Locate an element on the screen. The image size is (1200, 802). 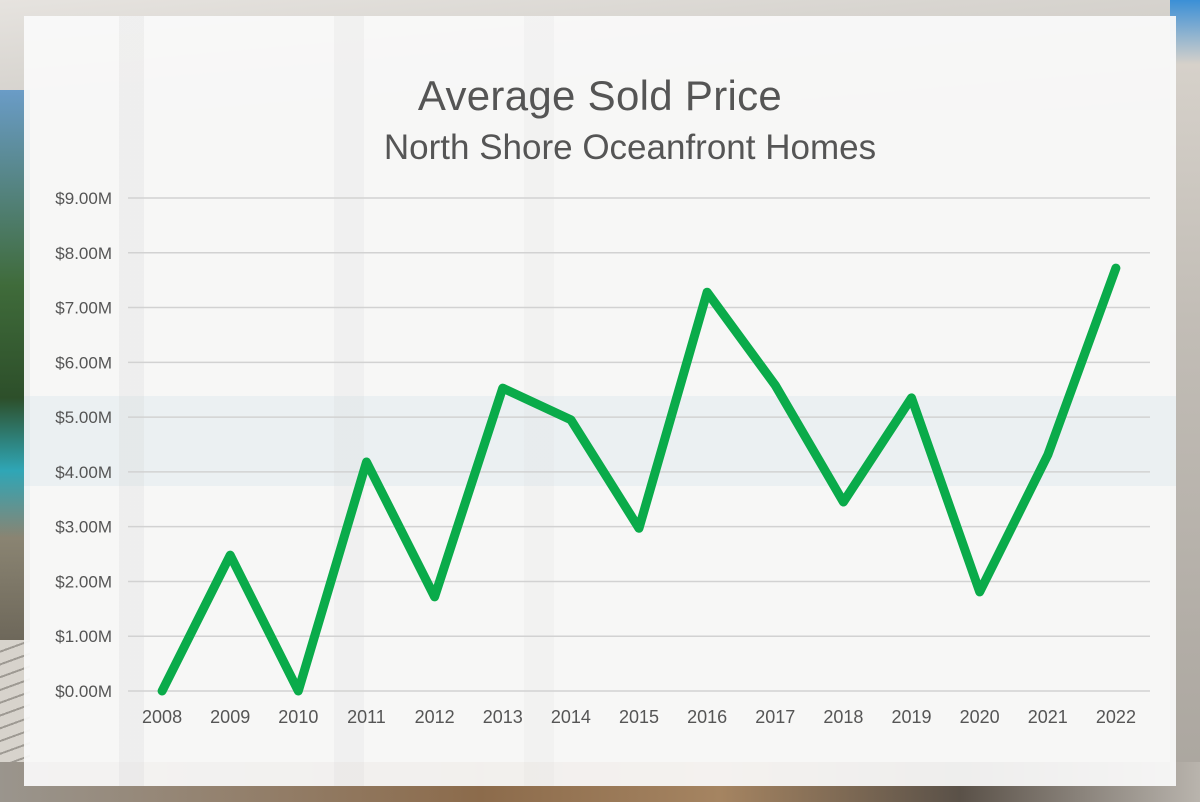
y-tick-label: $1.00M is located at coordinates (83, 636).